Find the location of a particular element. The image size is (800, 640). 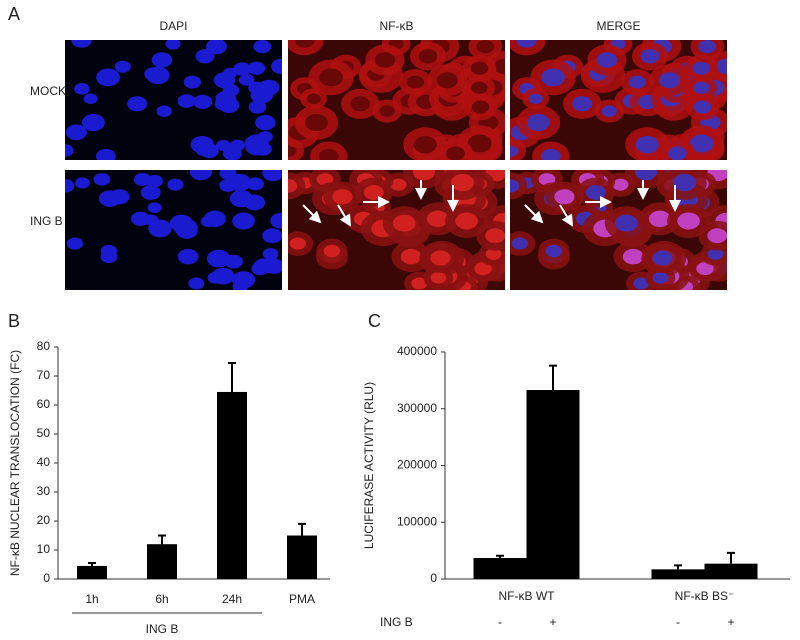

x-tick-label: PMA is located at coordinates (302, 599).